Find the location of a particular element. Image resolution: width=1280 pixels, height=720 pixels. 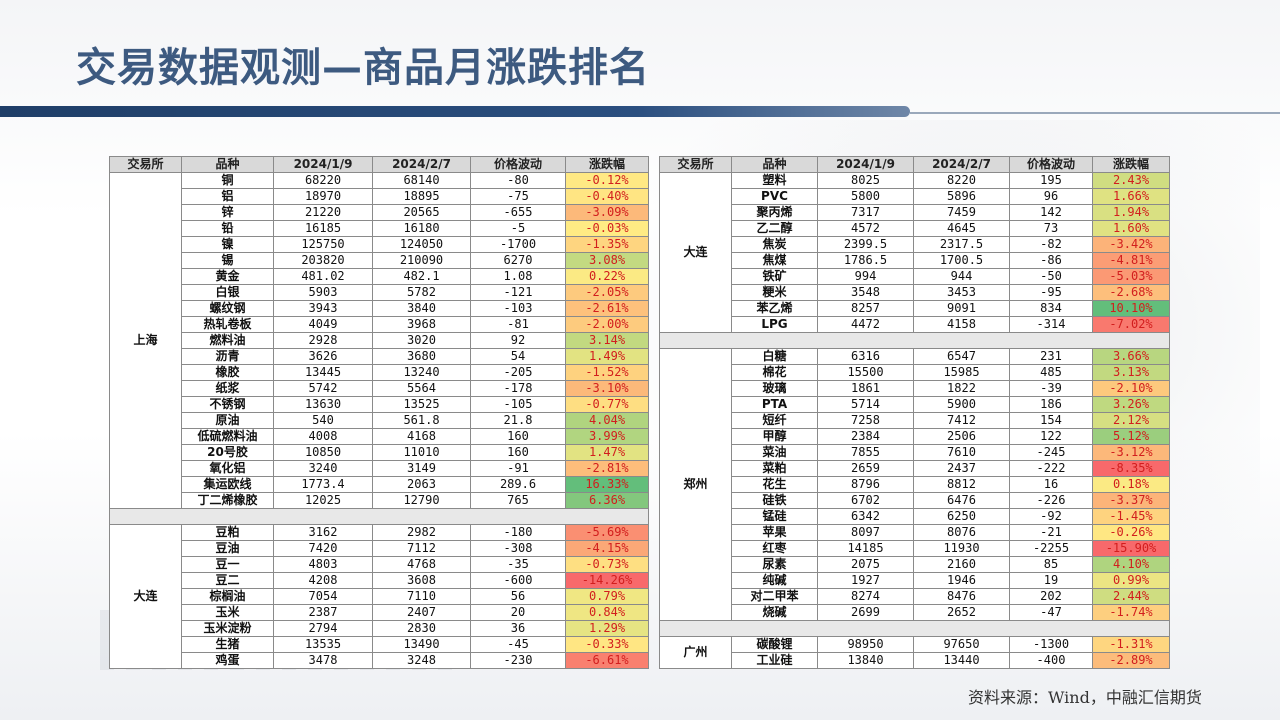

variety-cell: 白银 is located at coordinates (227, 292).